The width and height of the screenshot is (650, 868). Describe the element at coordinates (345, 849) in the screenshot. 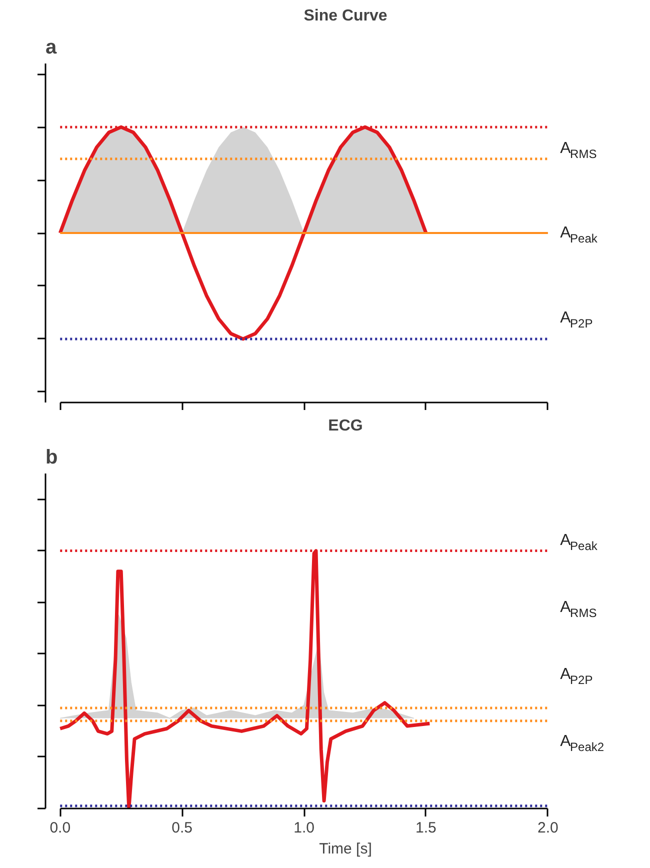

I see `x-axis-title: Time [s]` at that location.